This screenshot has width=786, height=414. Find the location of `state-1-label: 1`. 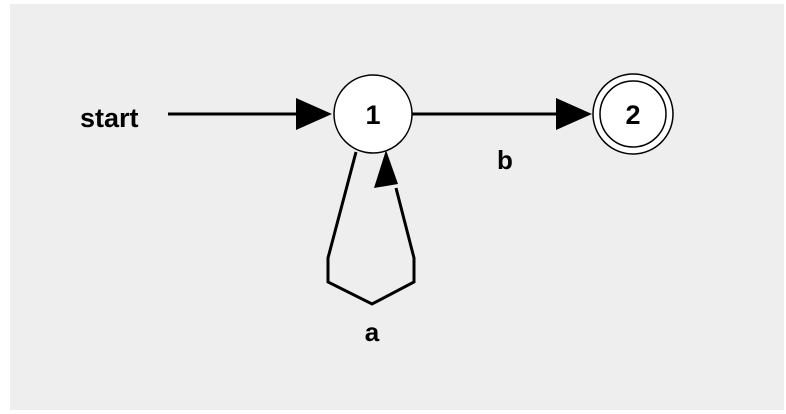

state-1-label: 1 is located at coordinates (372, 115).